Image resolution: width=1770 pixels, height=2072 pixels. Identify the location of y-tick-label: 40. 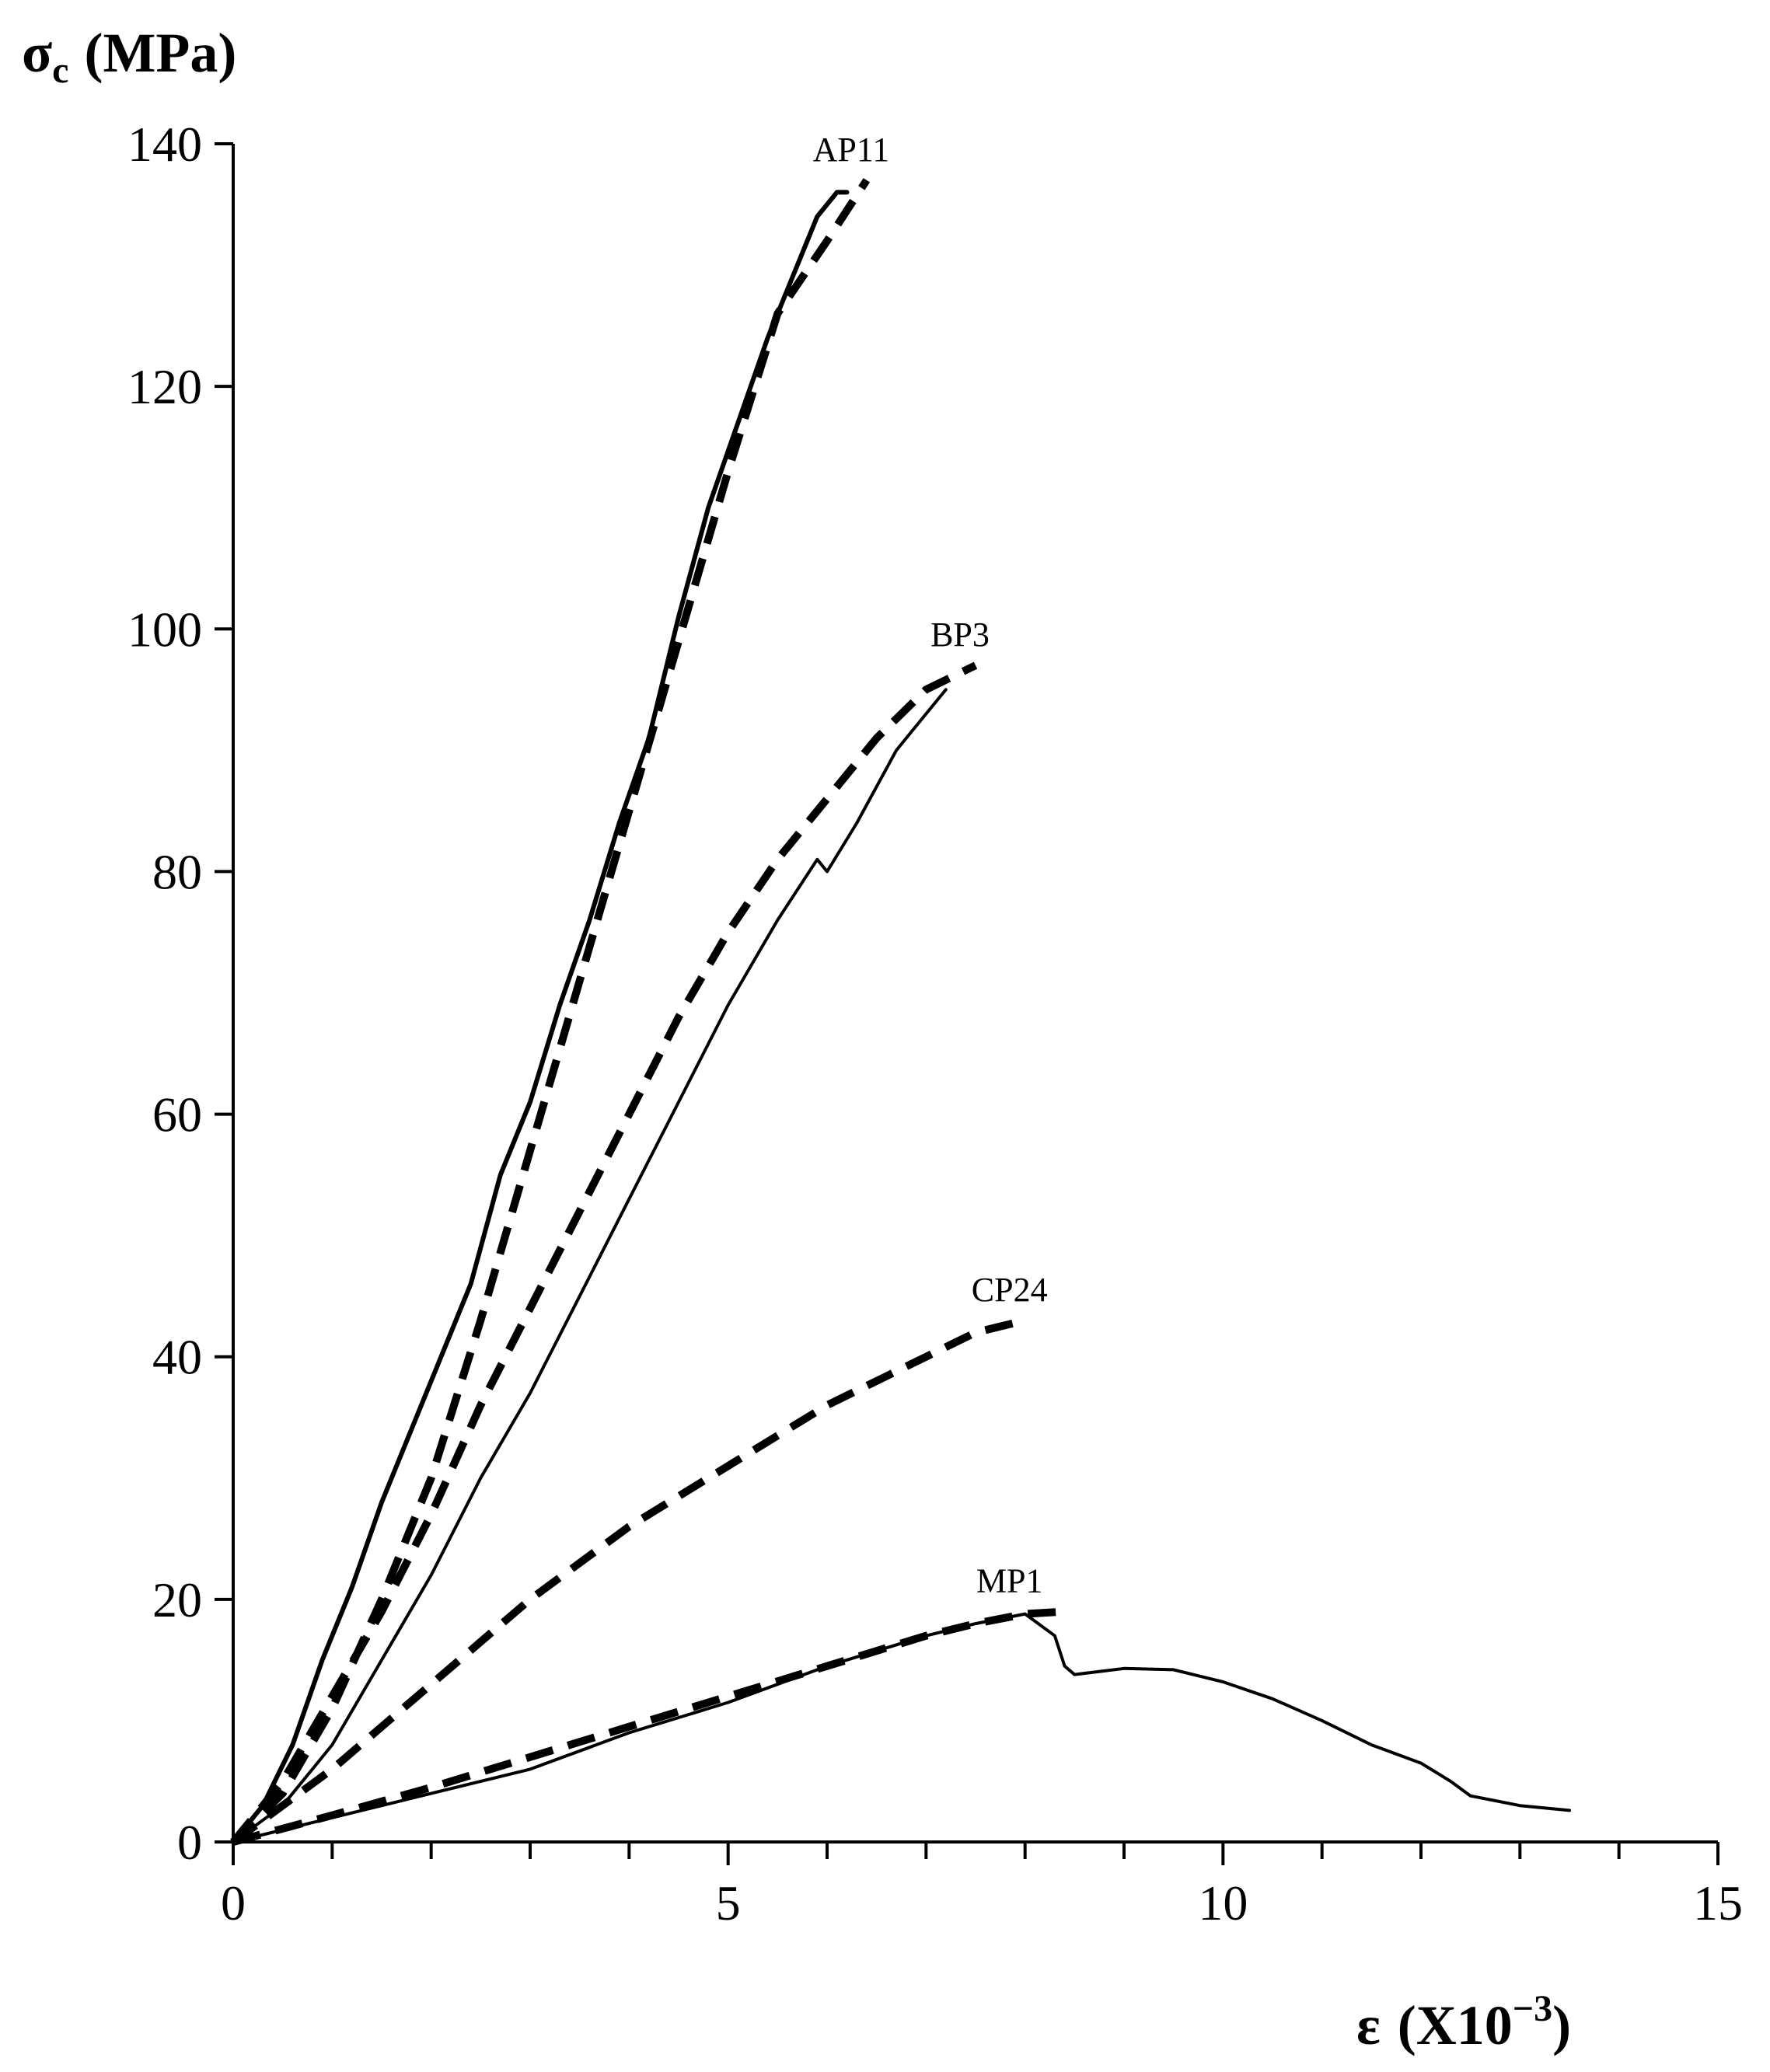
(177, 1357).